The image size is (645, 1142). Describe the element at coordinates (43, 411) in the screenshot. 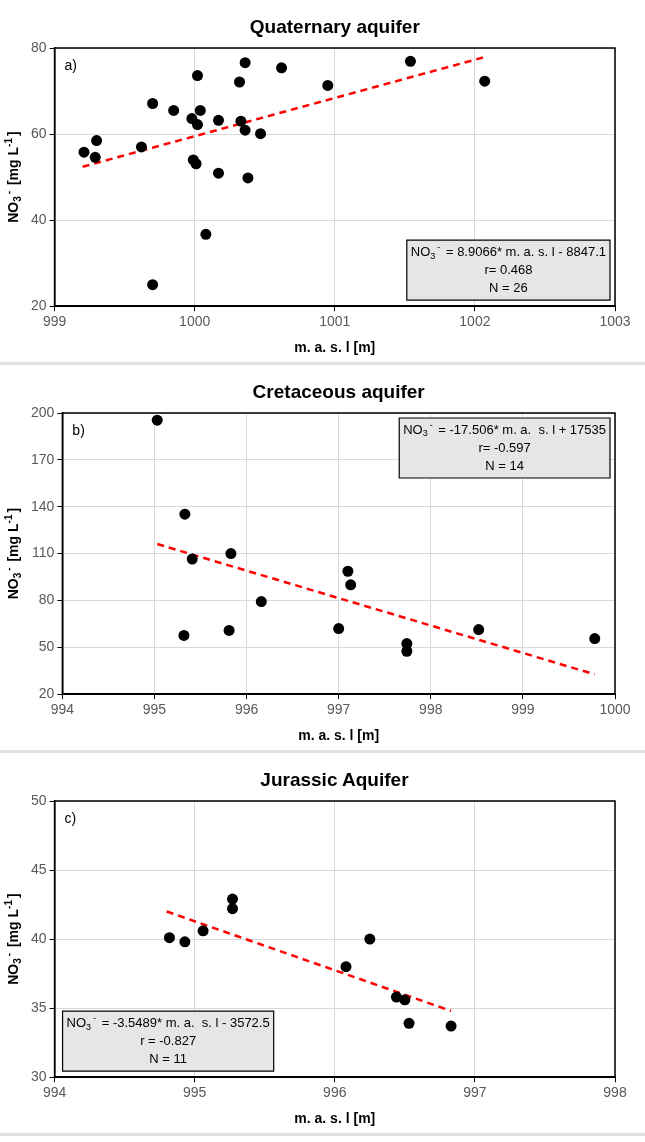

I see `y-tick-label: 200` at that location.